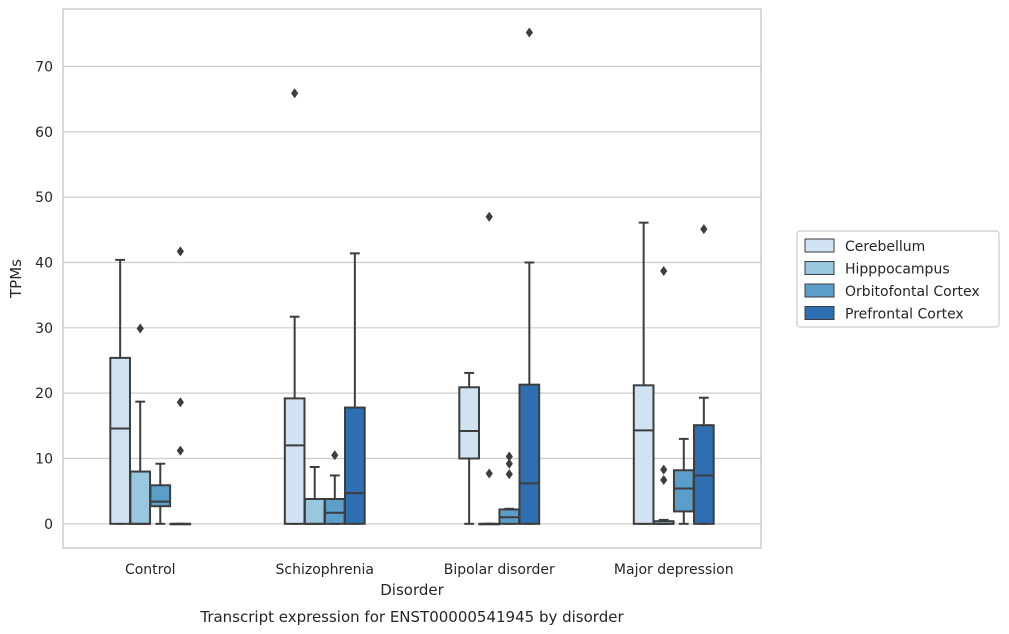 Image resolution: width=1009 pixels, height=634 pixels. What do you see at coordinates (44, 459) in the screenshot?
I see `y-tick-label: 10` at bounding box center [44, 459].